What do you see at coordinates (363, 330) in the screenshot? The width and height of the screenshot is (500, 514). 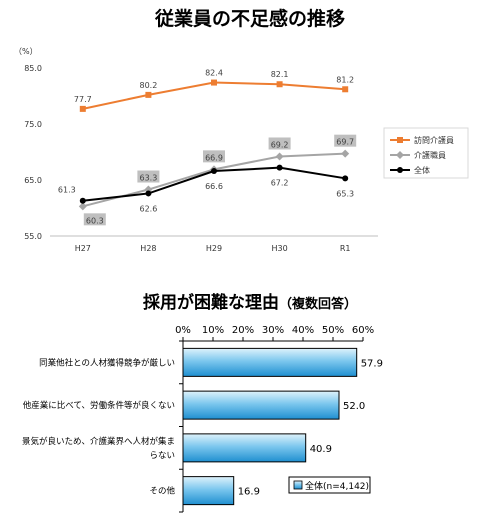 I see `x-tick-label: 60%` at bounding box center [363, 330].